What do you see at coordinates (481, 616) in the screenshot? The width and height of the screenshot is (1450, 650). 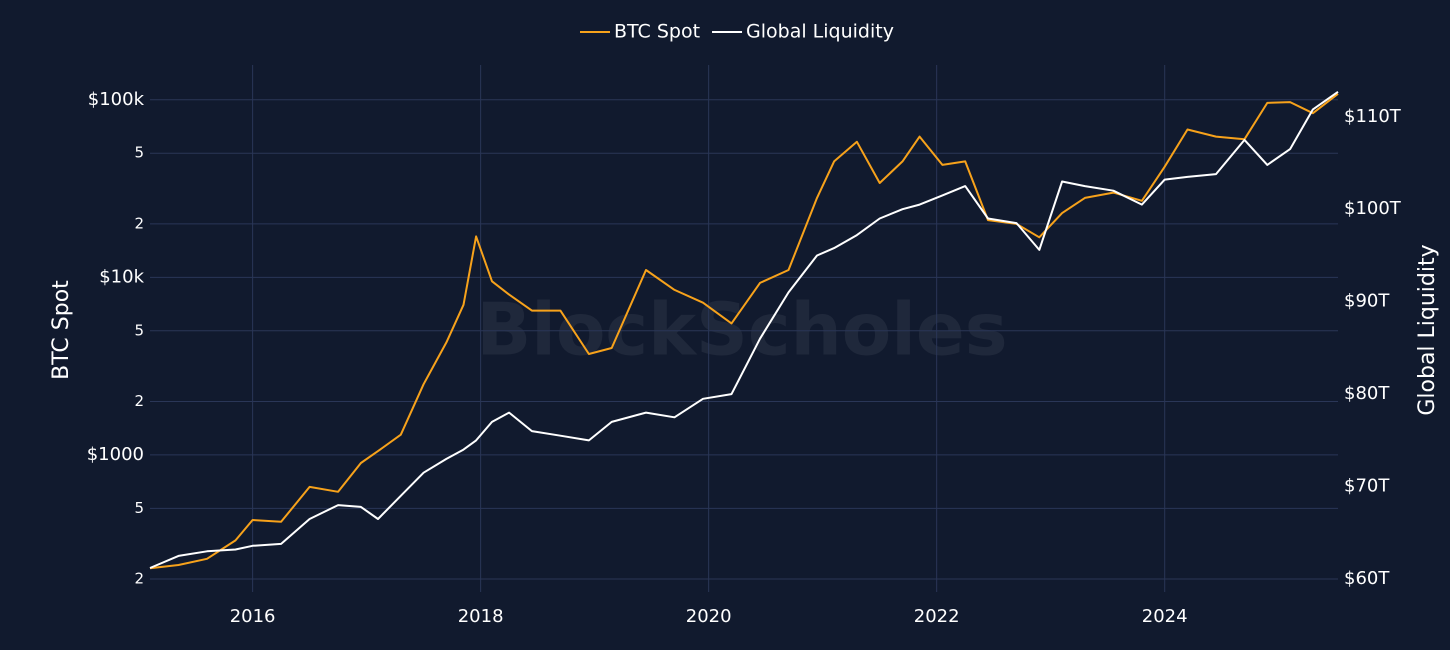 I see `x-tick-label: 2018` at bounding box center [481, 616].